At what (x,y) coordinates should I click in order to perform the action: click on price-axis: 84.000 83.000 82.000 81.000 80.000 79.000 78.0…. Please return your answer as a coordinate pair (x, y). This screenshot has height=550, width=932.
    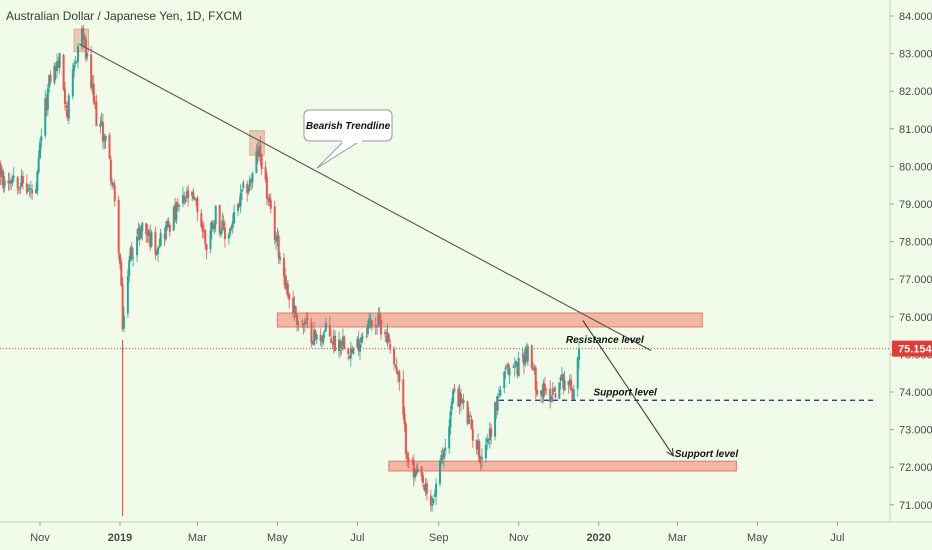
    Looking at the image, I should click on (911, 261).